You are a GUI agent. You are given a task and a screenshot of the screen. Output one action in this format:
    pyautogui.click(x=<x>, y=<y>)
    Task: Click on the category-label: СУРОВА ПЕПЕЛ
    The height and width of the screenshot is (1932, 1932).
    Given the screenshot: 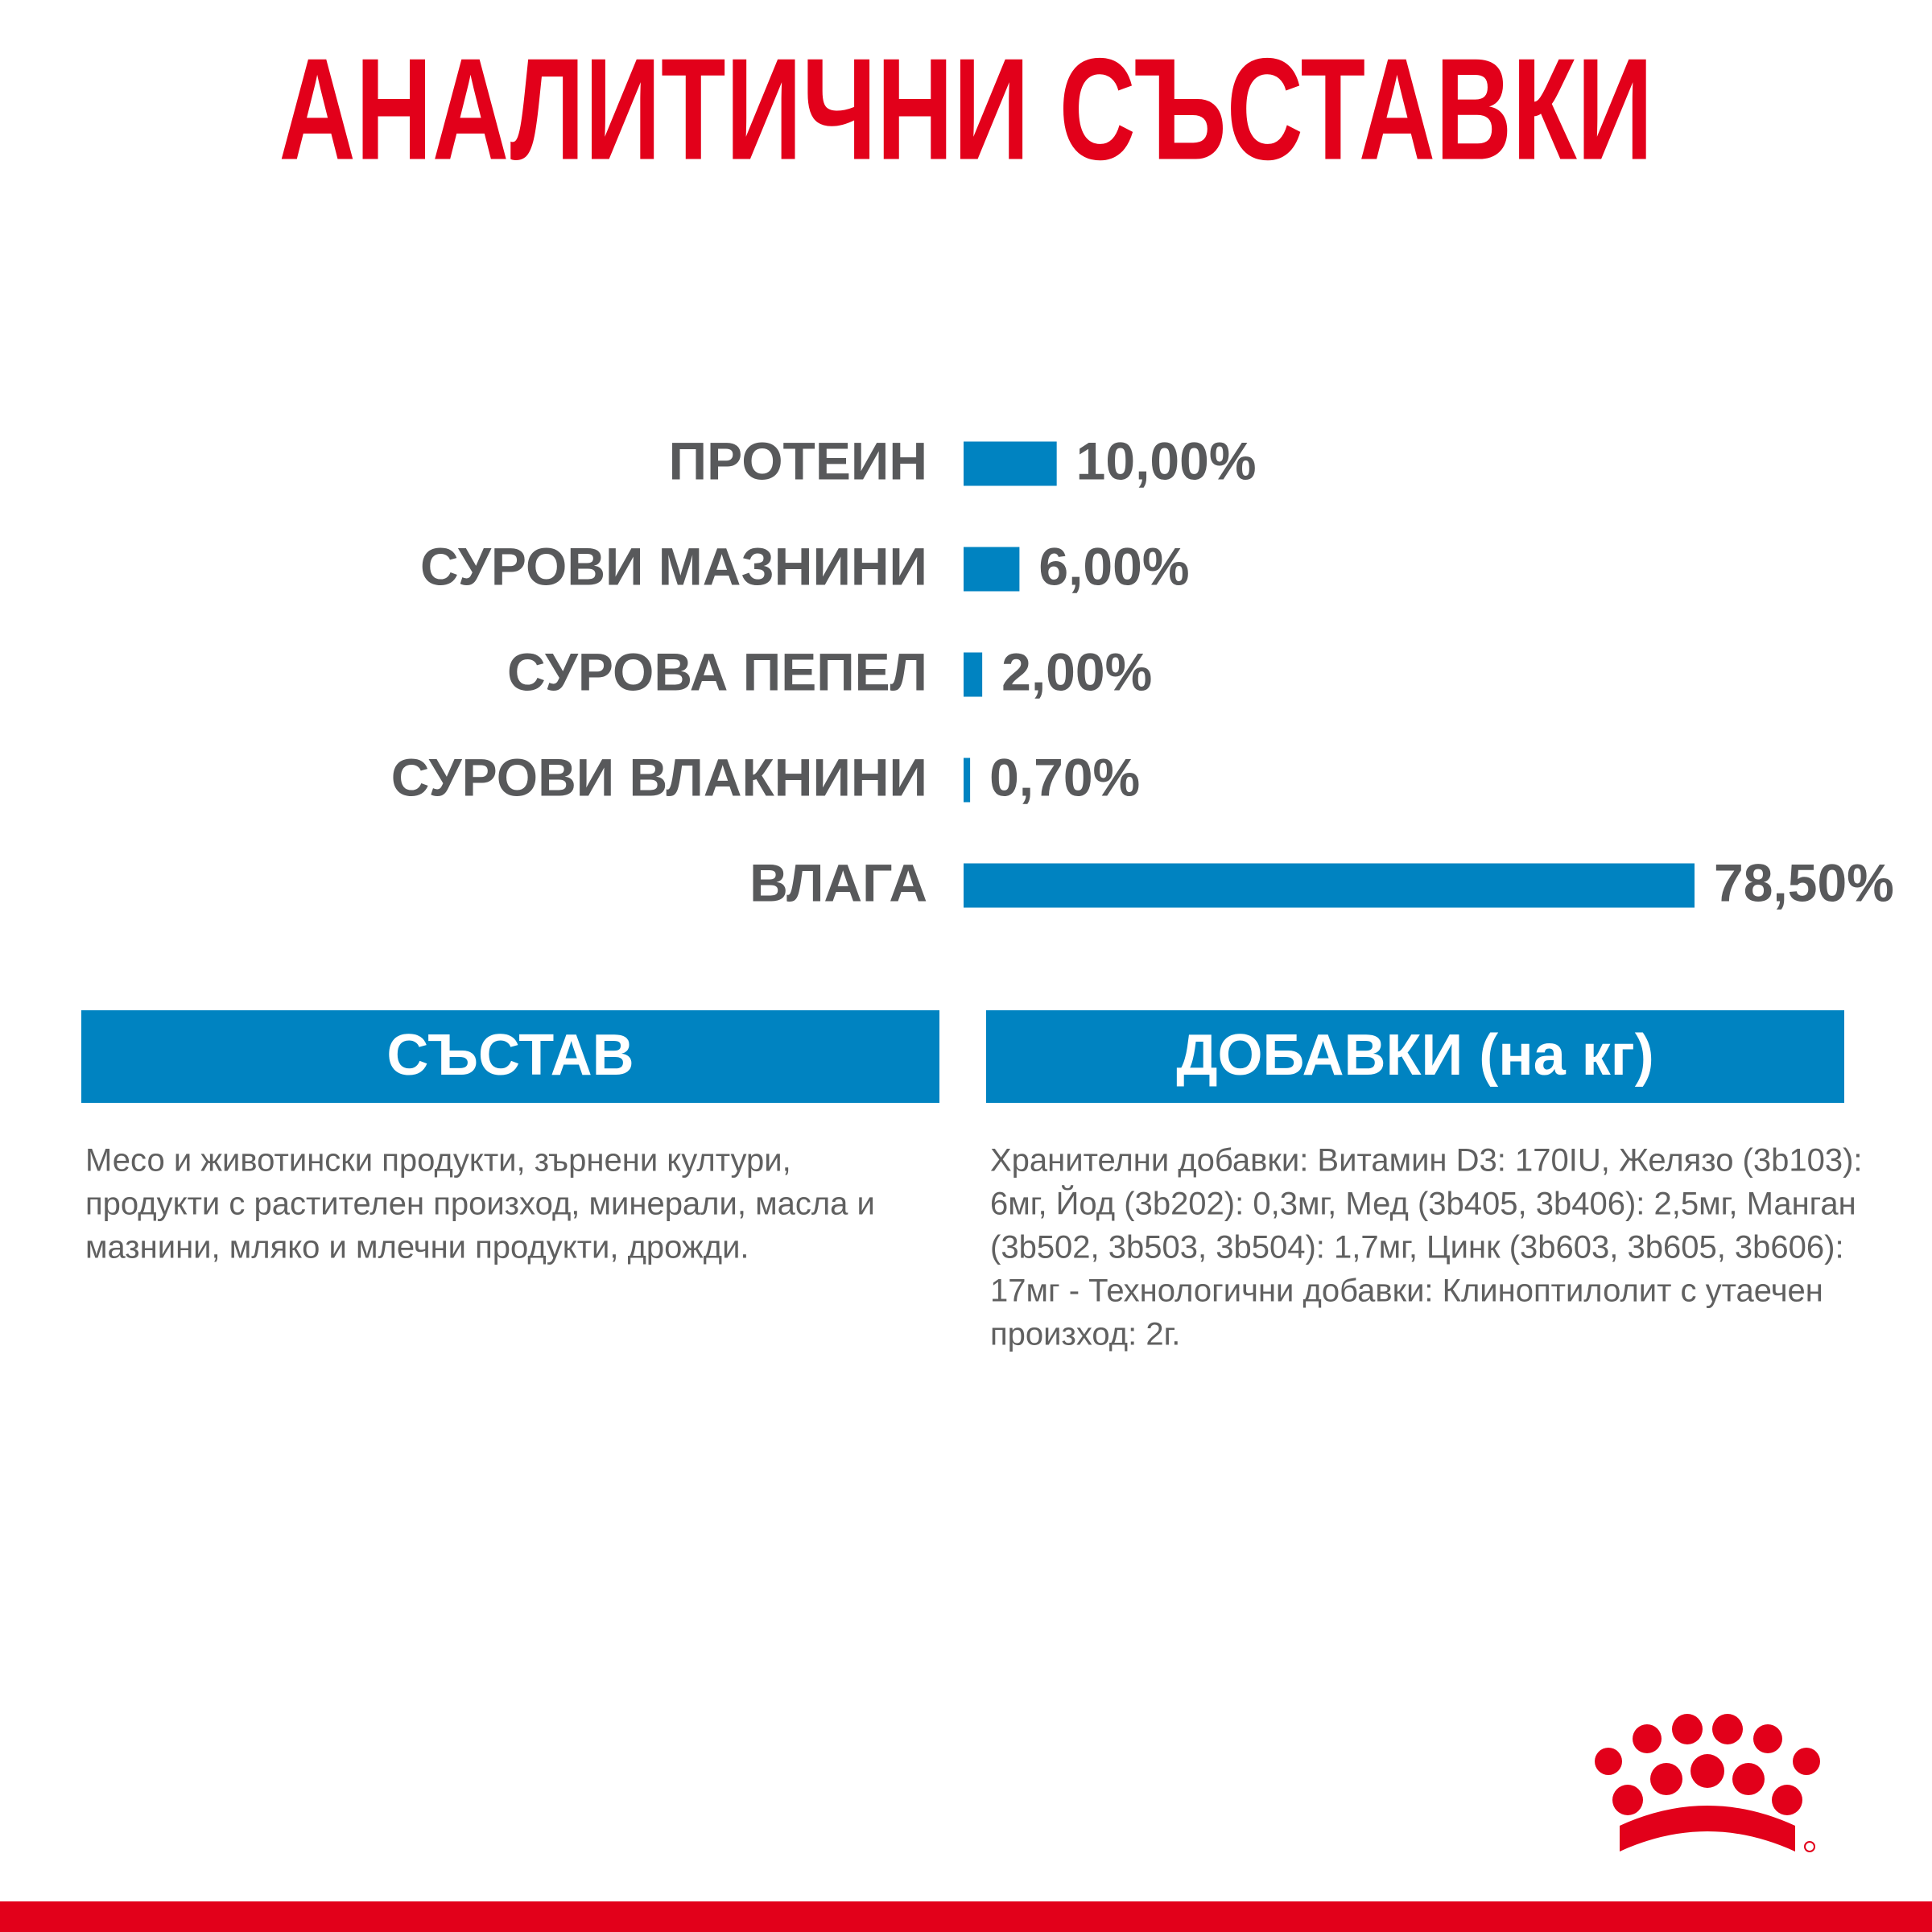 What is the action you would take?
    pyautogui.click(x=717, y=671)
    